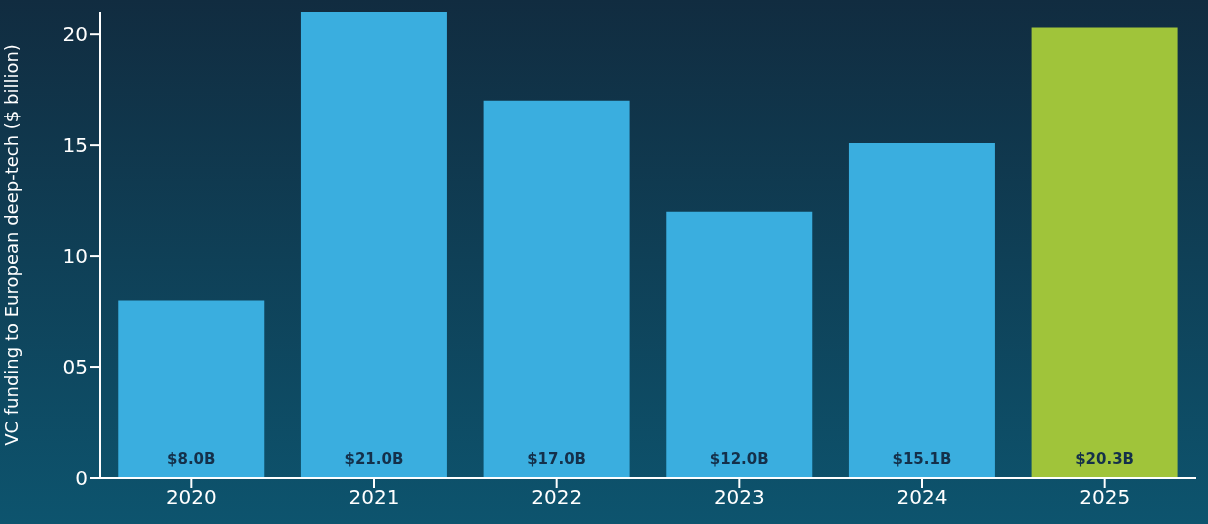 The image size is (1208, 524). Describe the element at coordinates (922, 497) in the screenshot. I see `x-tick-label: 2024` at that location.